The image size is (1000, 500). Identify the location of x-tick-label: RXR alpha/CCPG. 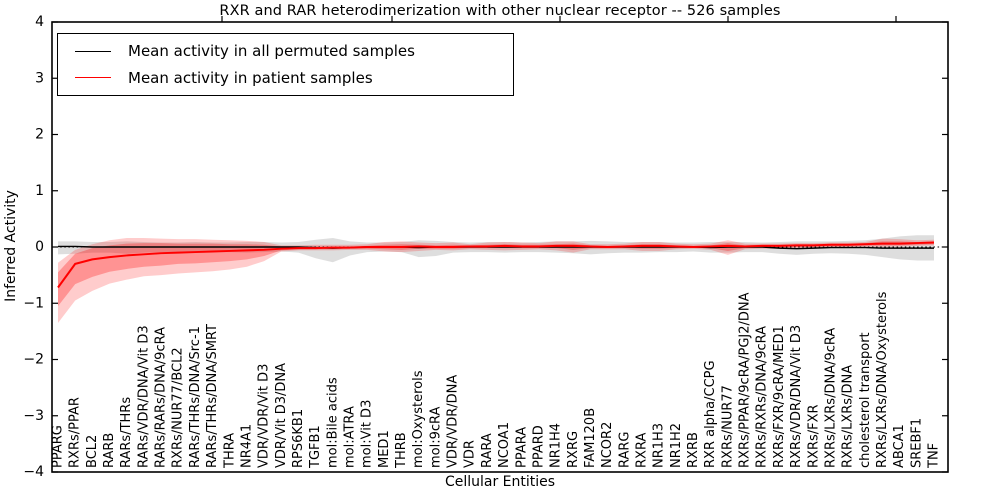
(710, 414).